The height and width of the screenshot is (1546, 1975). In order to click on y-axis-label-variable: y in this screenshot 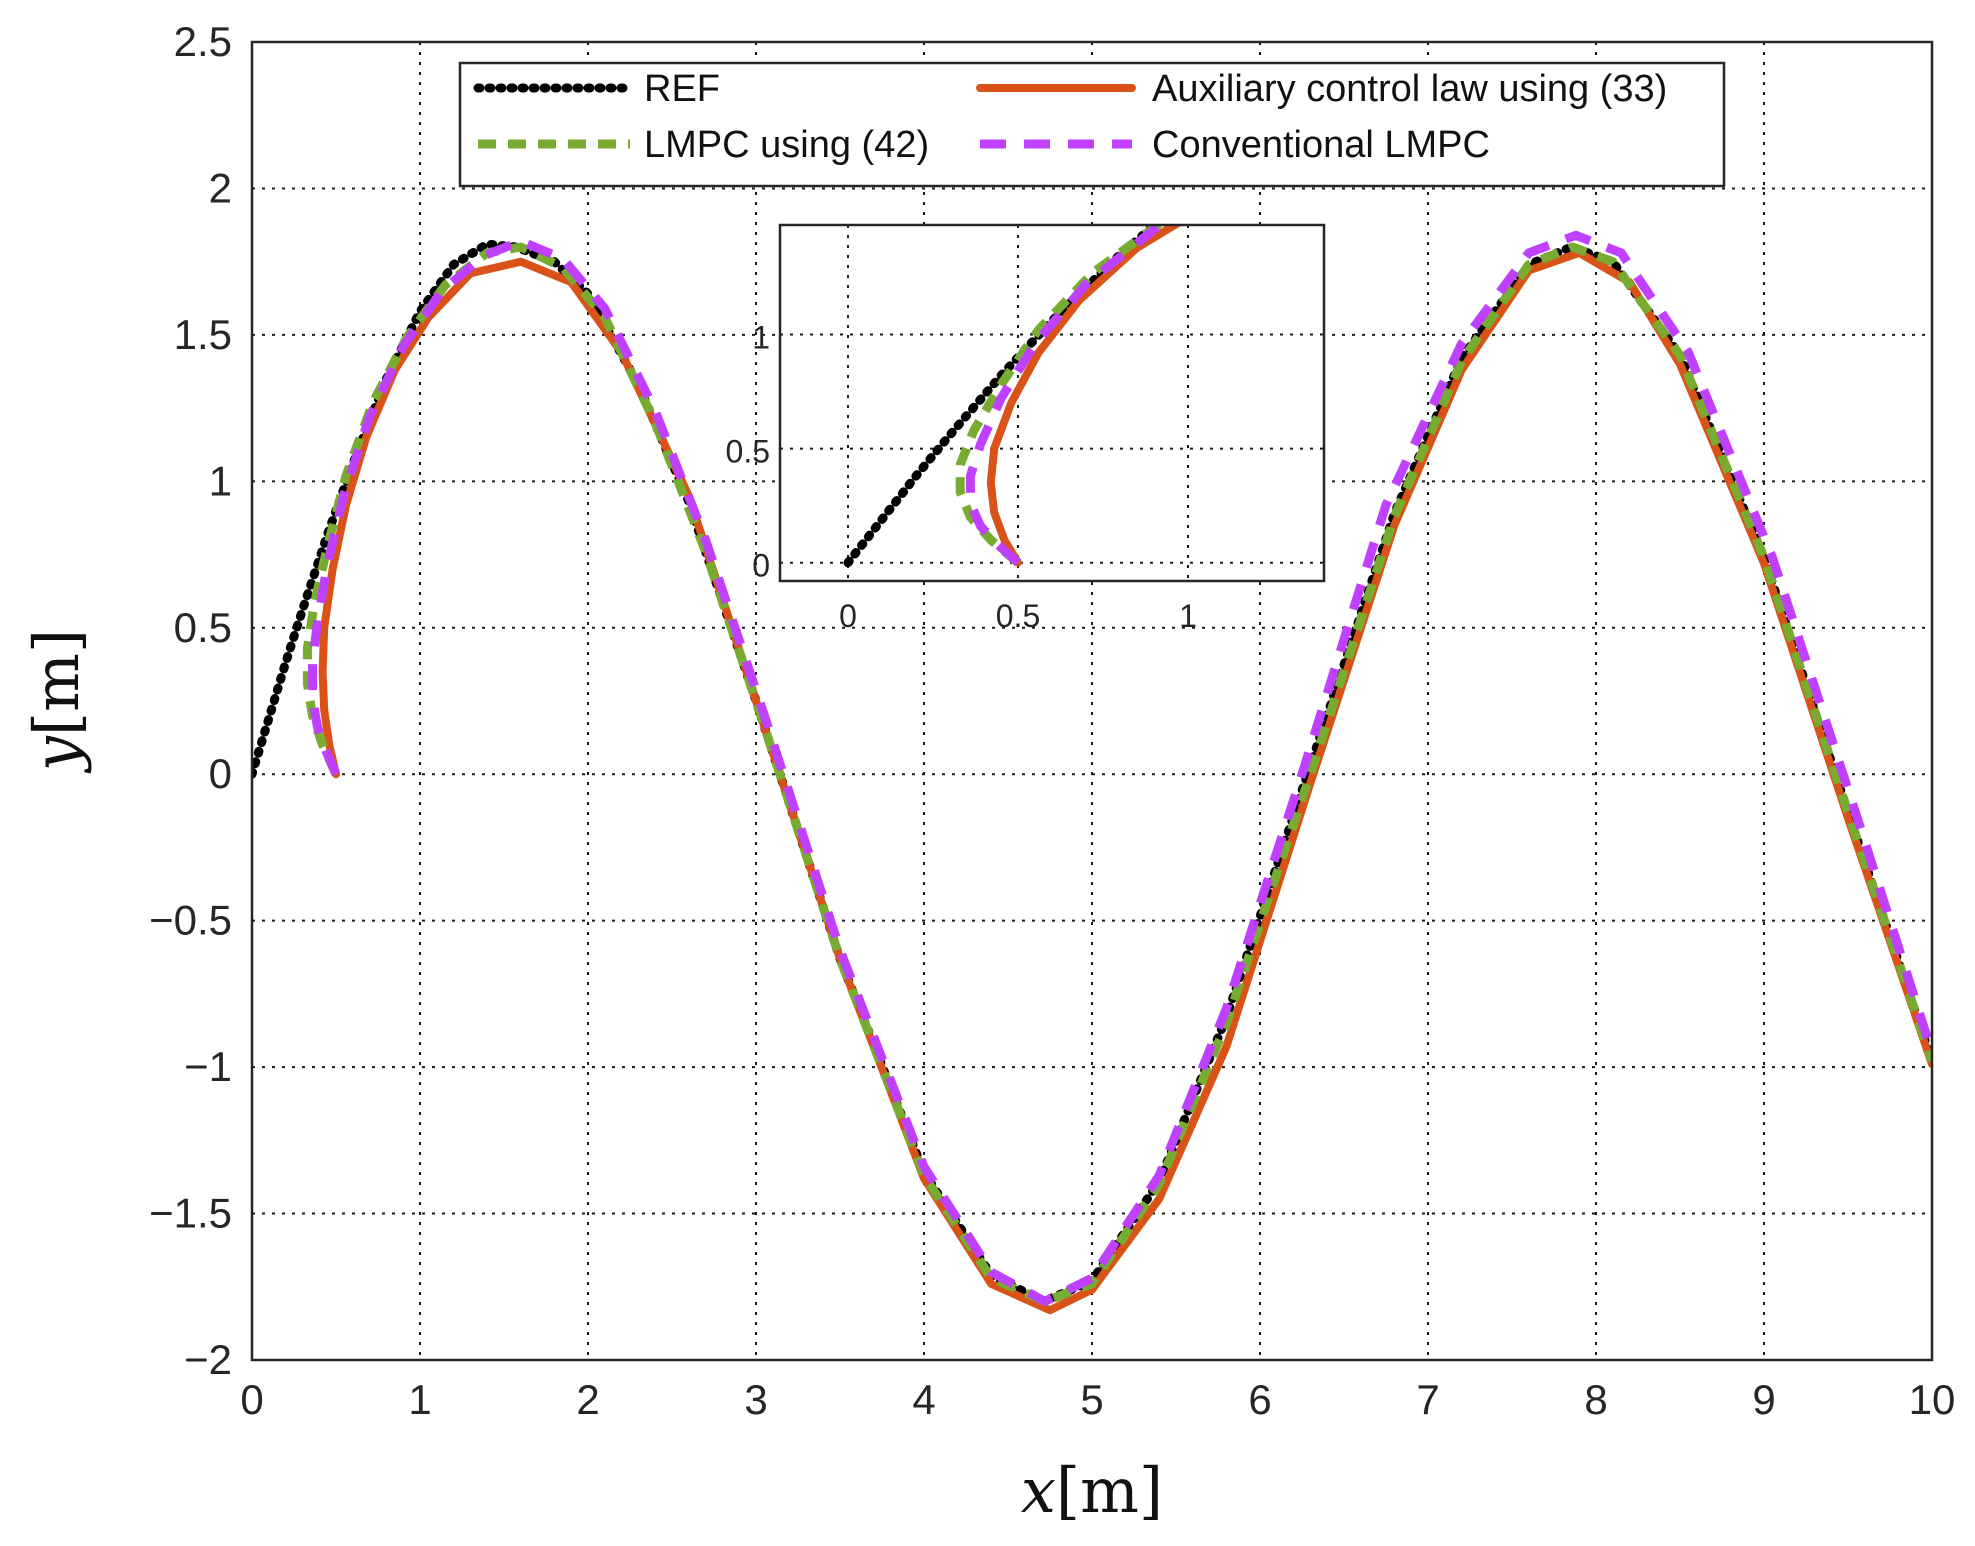, I will do `click(56, 754)`.